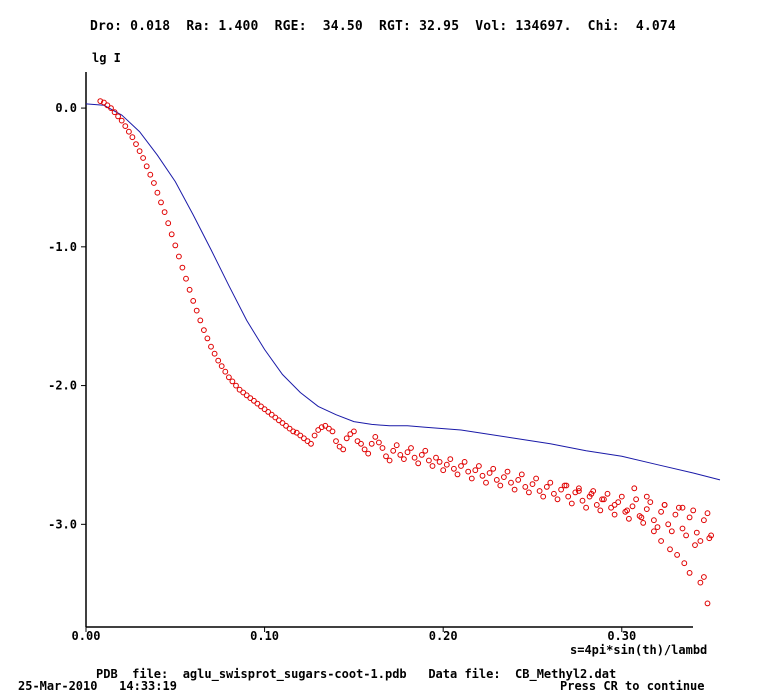 Image resolution: width=760 pixels, height=696 pixels. Describe the element at coordinates (67, 316) in the screenshot. I see `y-ticks: 0.0 -1.0 -2.0 -3.0` at that location.